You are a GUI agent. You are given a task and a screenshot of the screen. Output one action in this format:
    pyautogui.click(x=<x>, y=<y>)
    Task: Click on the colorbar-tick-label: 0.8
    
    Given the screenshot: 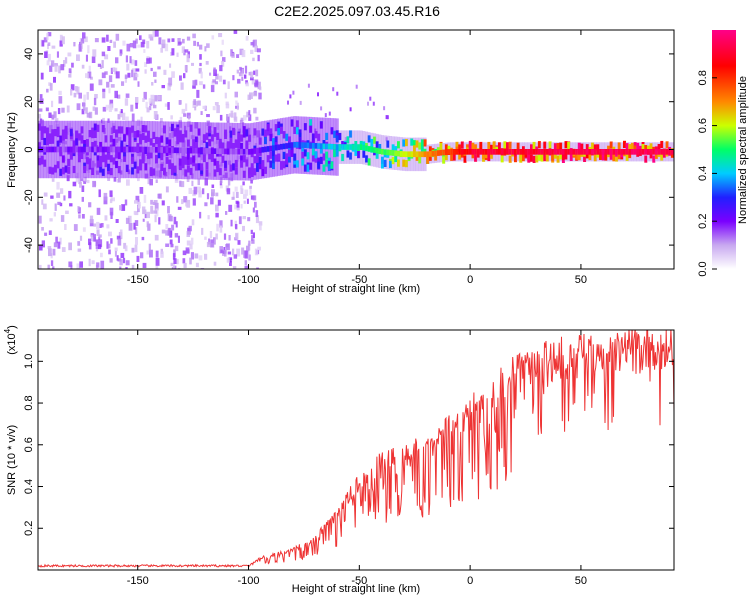 What is the action you would take?
    pyautogui.click(x=703, y=77)
    